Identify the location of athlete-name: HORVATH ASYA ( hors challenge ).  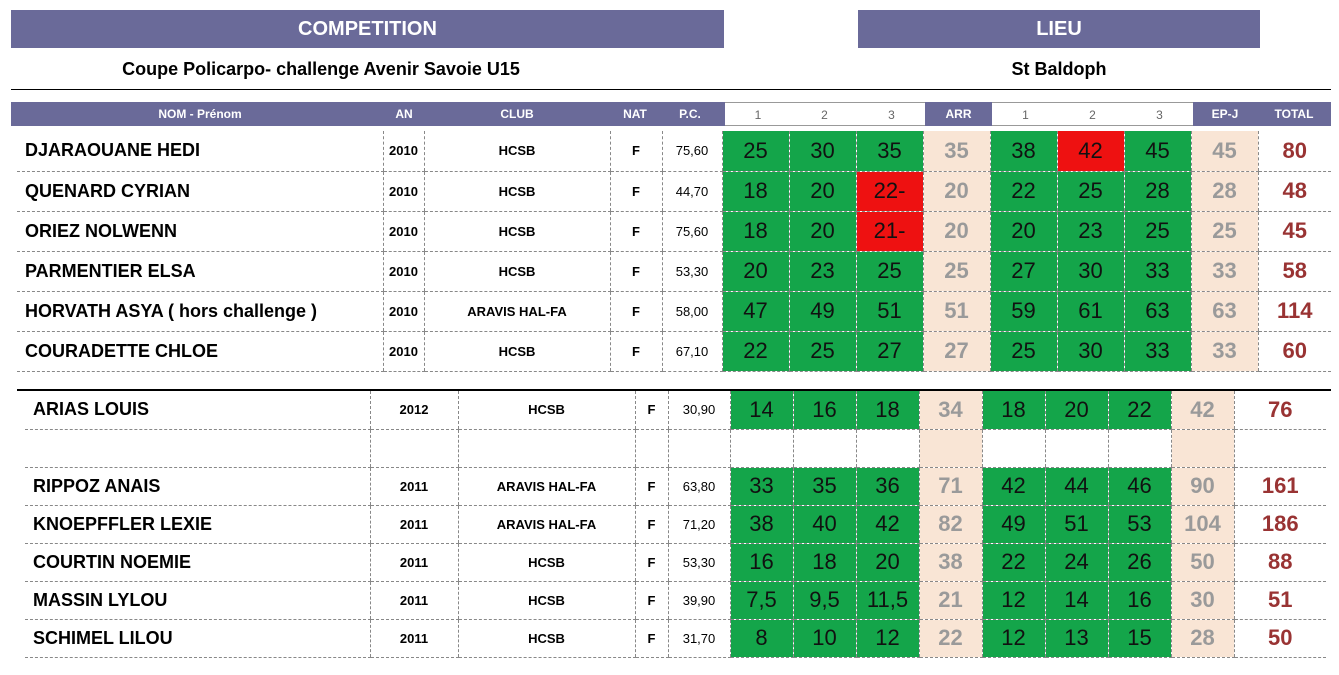
(200, 311).